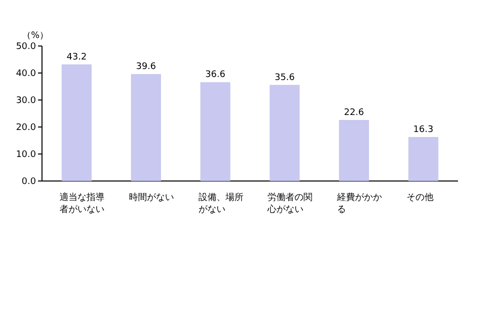 The height and width of the screenshot is (336, 498). I want to click on x-tick-label: 設備、場所がない, so click(221, 203).